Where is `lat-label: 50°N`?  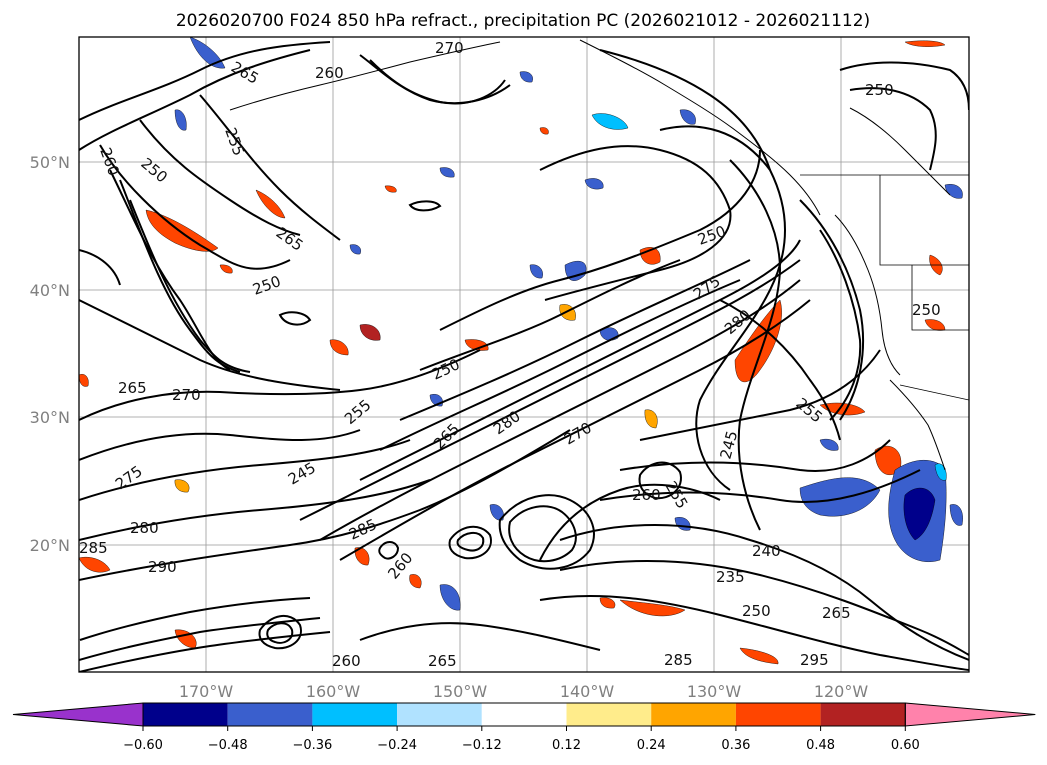 lat-label: 50°N is located at coordinates (50, 162).